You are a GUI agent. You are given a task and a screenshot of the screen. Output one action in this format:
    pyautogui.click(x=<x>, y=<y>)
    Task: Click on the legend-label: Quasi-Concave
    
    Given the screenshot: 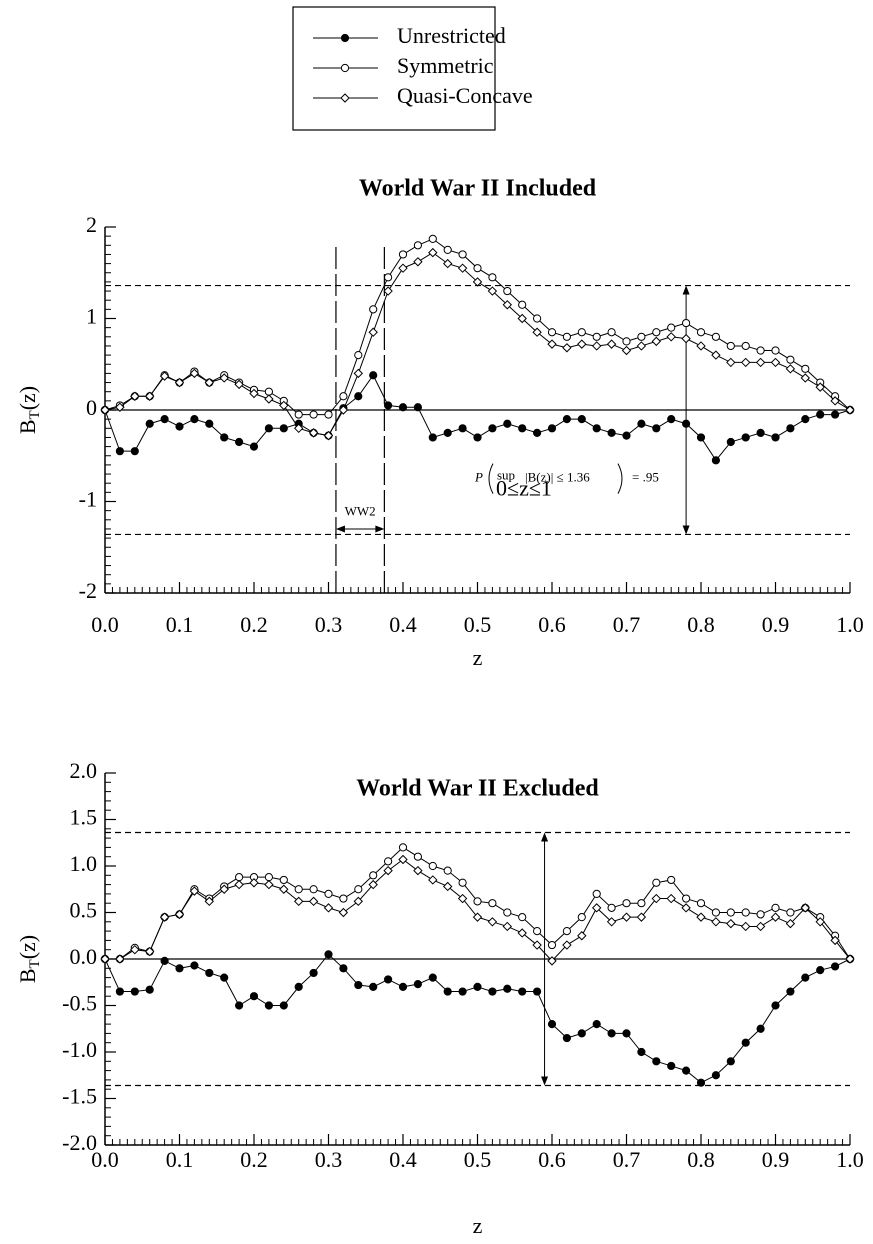 What is the action you would take?
    pyautogui.click(x=465, y=95)
    